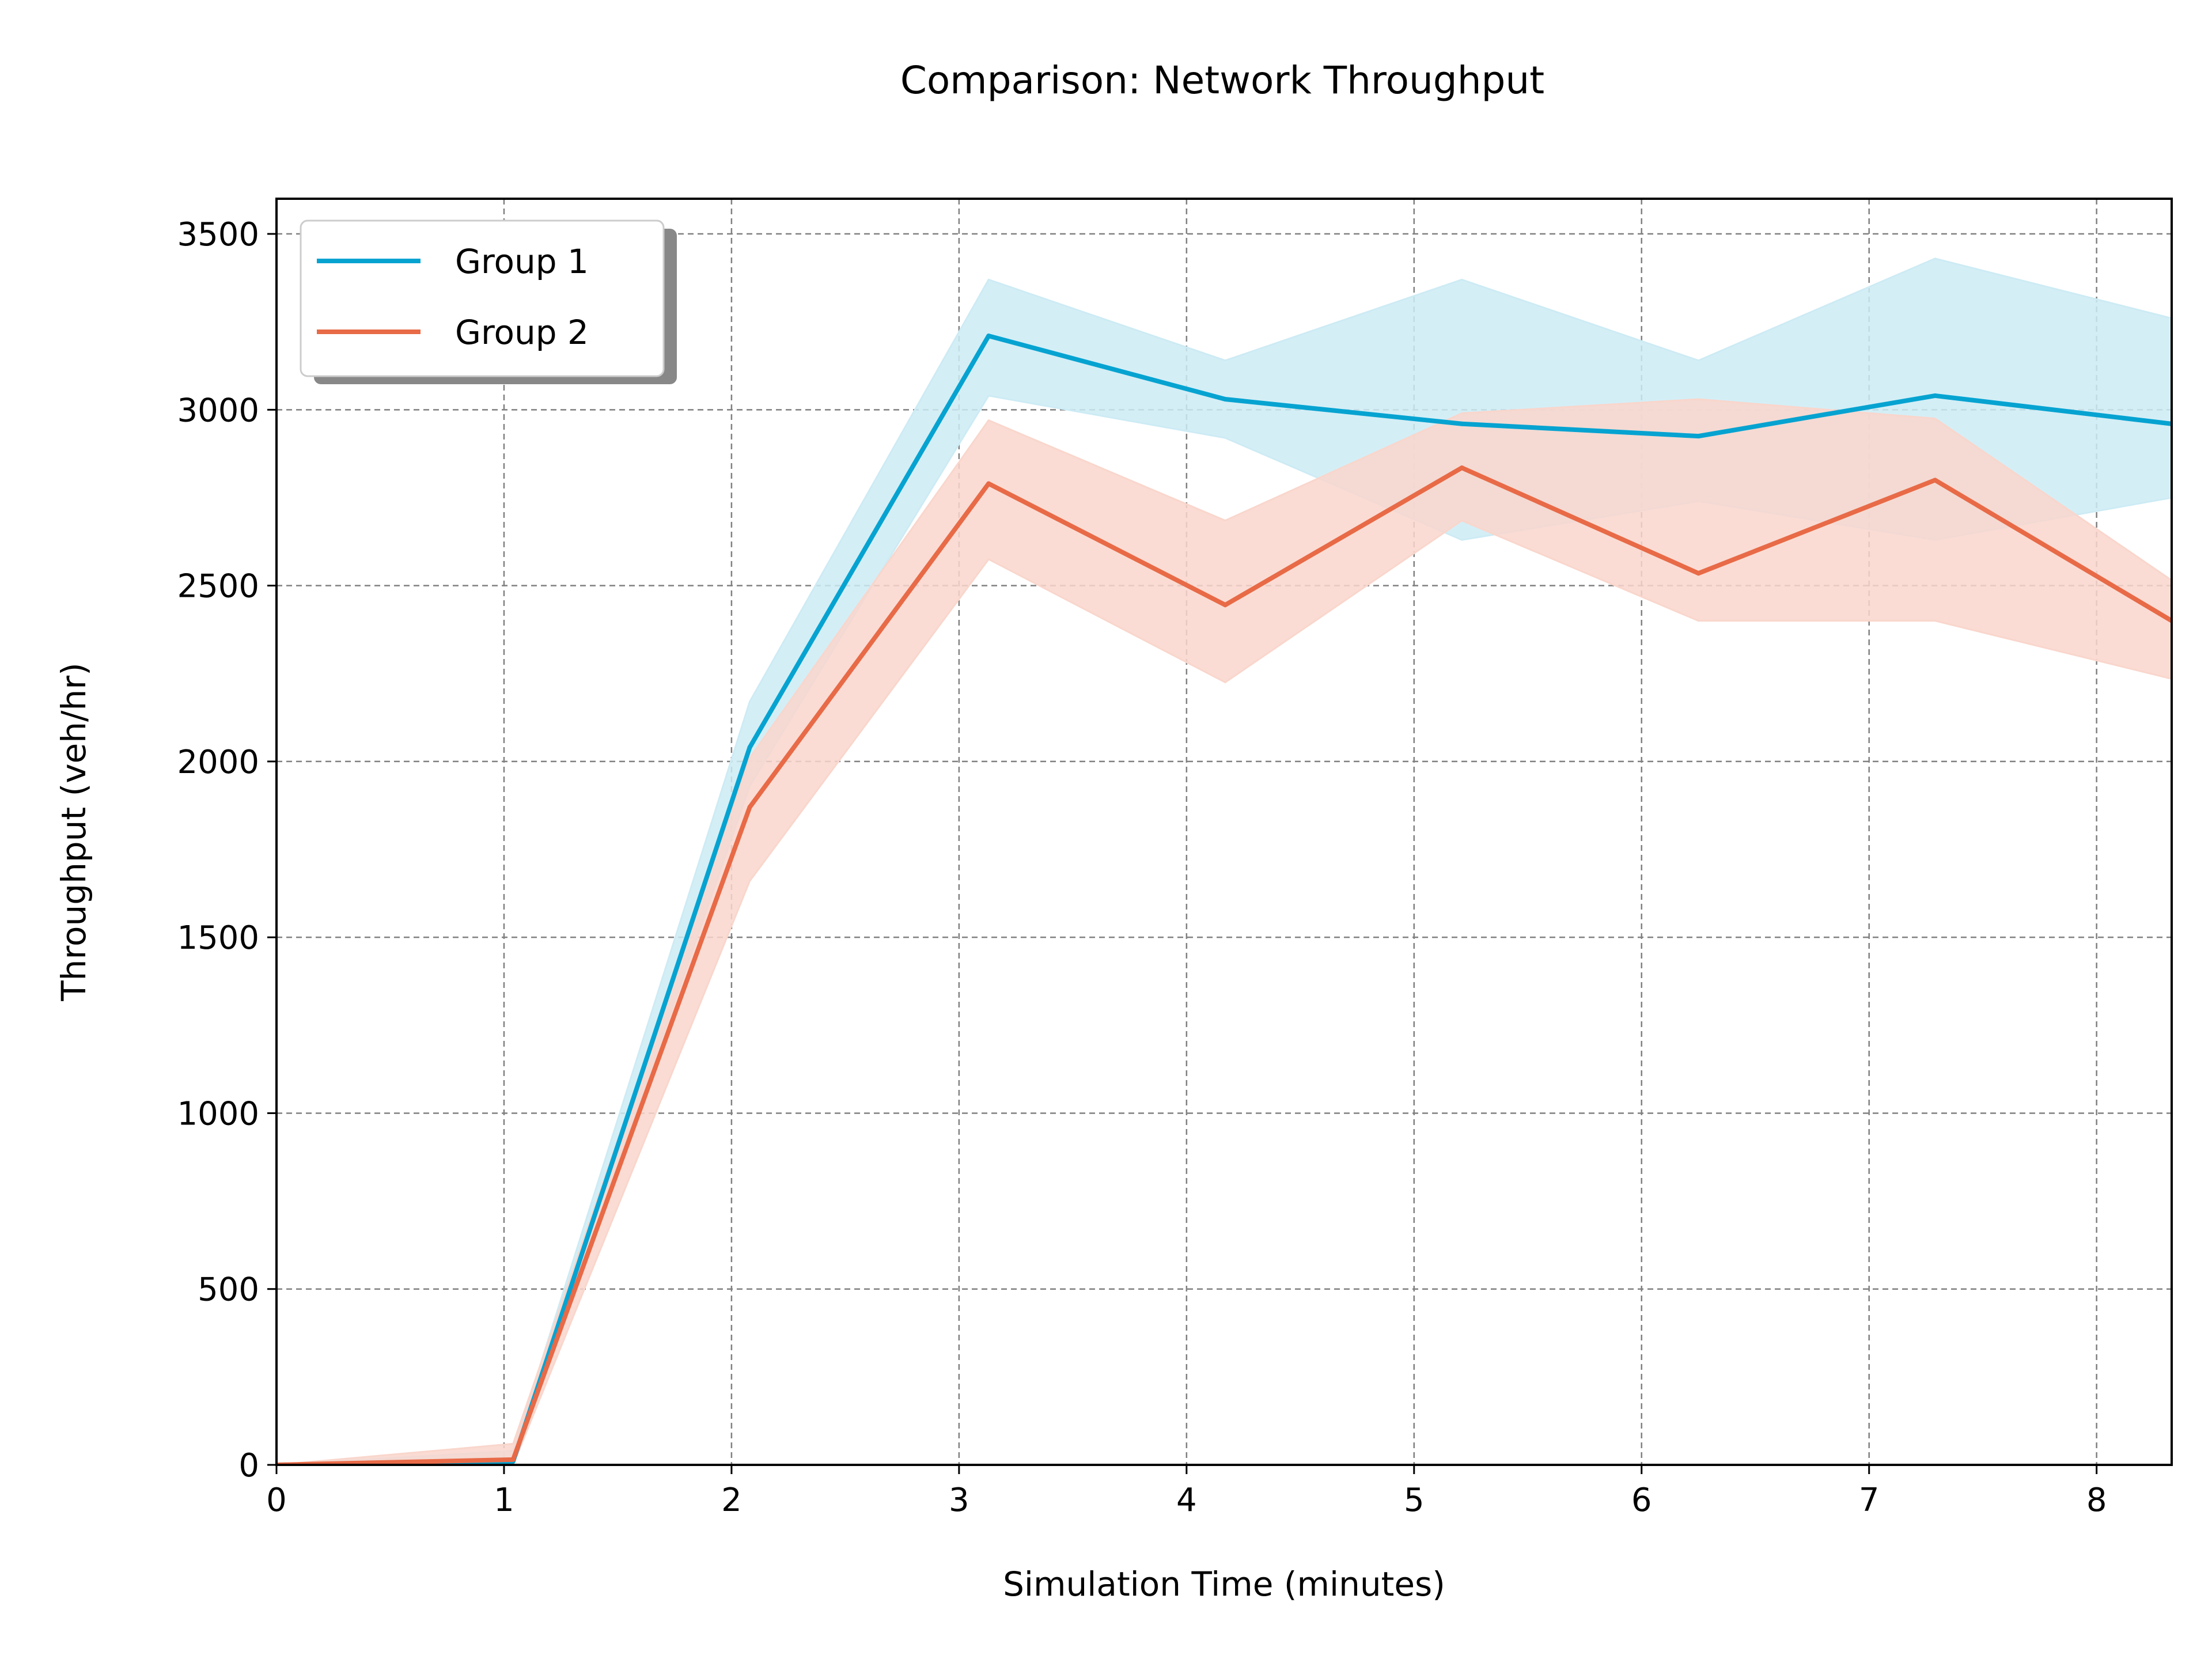  What do you see at coordinates (218, 234) in the screenshot?
I see `y-tick-label: 3500` at bounding box center [218, 234].